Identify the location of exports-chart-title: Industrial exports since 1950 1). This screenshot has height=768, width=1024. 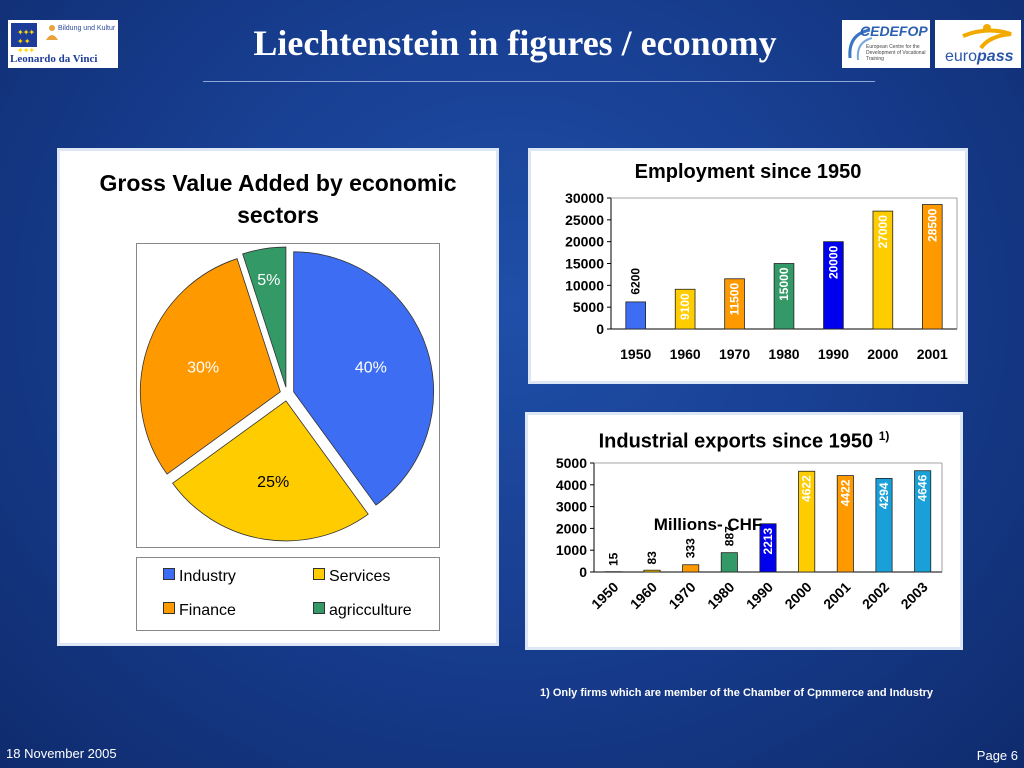
(744, 441).